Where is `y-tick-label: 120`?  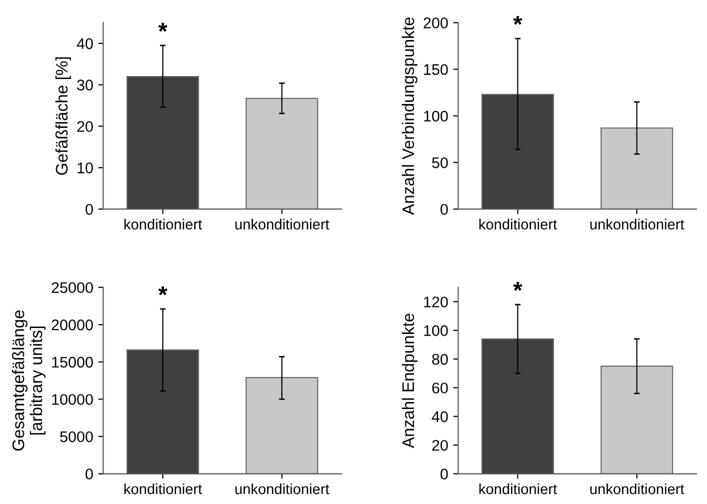
y-tick-label: 120 is located at coordinates (436, 302).